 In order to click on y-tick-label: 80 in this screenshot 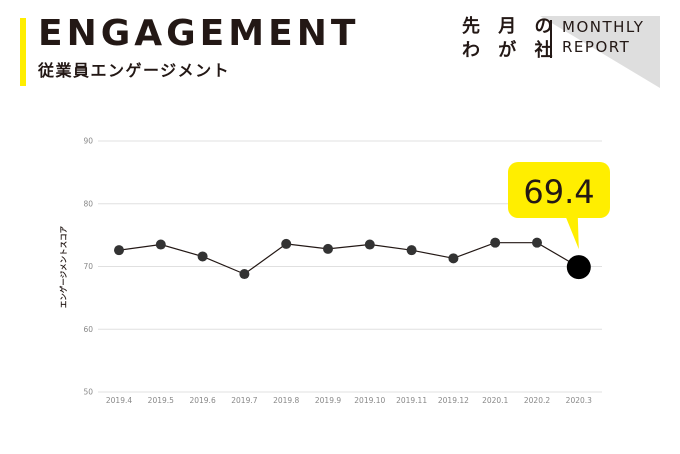, I will do `click(88, 203)`.